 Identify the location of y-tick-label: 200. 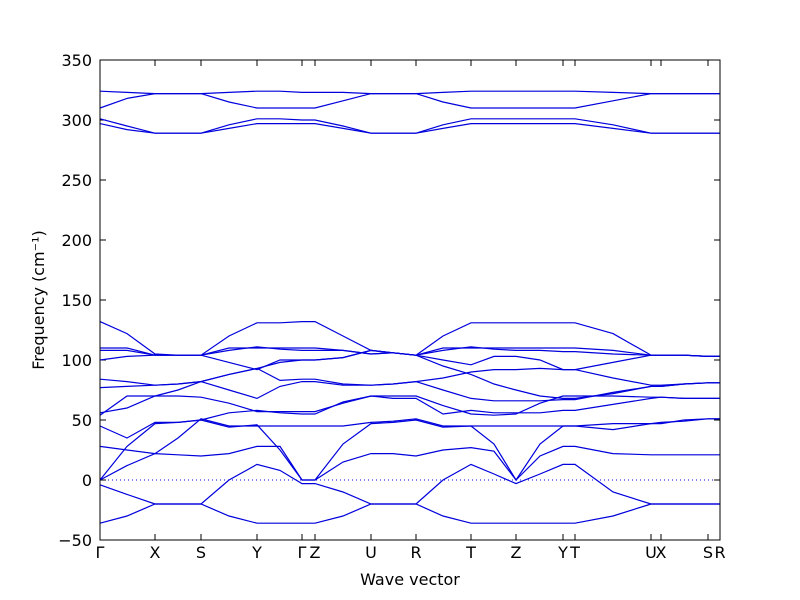
(76, 240).